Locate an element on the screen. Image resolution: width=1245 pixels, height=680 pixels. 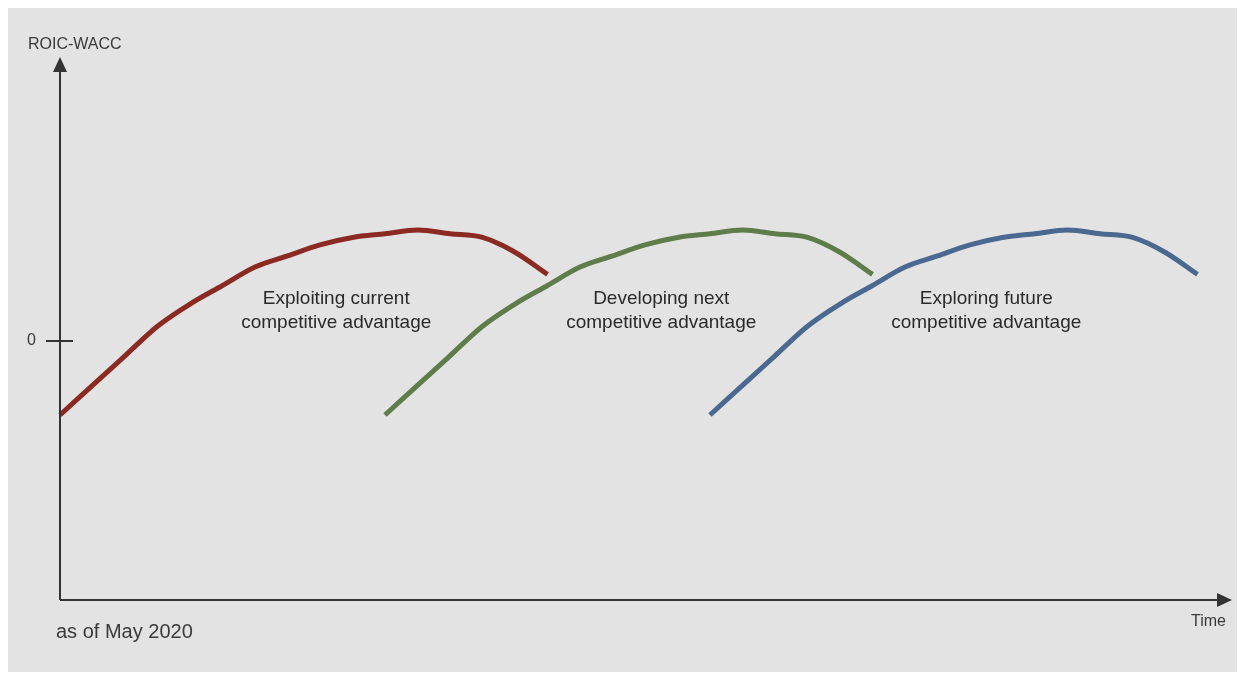
series-label: Exploring future competitive advantage is located at coordinates (986, 309).